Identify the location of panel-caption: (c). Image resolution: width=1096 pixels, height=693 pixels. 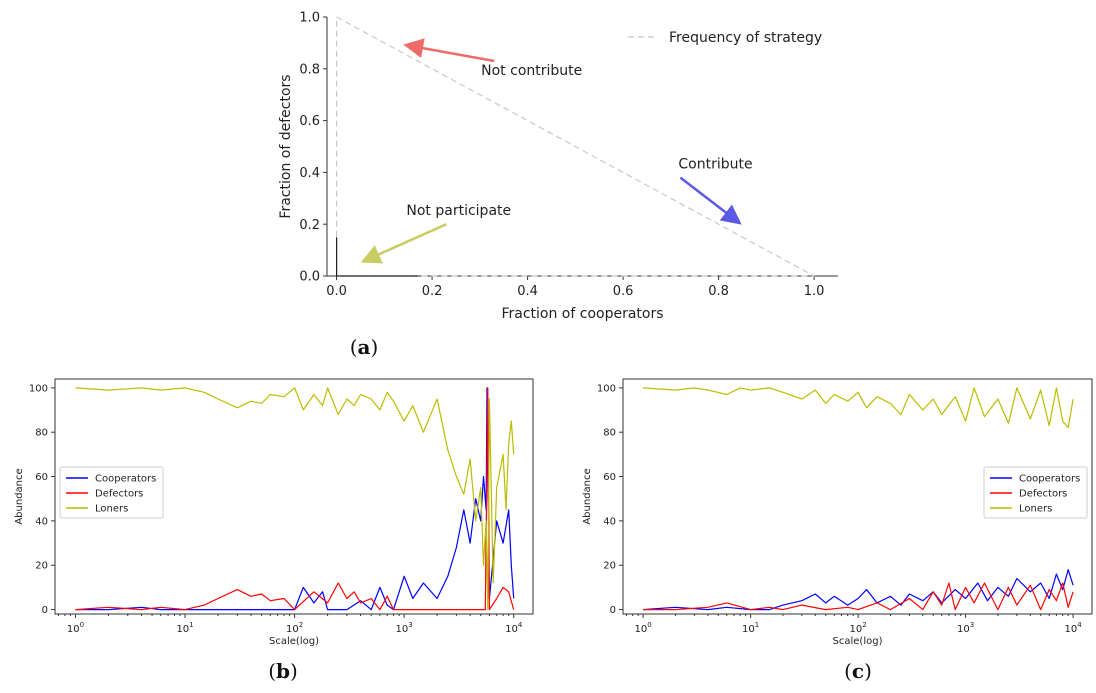
(858, 671).